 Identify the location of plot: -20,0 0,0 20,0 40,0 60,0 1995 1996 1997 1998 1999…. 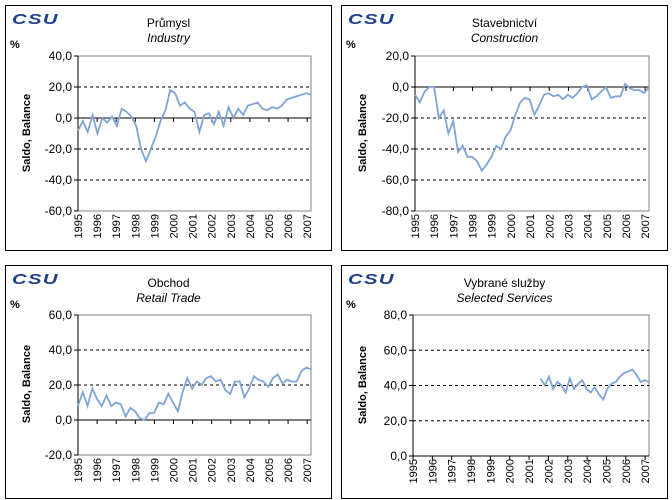
(180, 395).